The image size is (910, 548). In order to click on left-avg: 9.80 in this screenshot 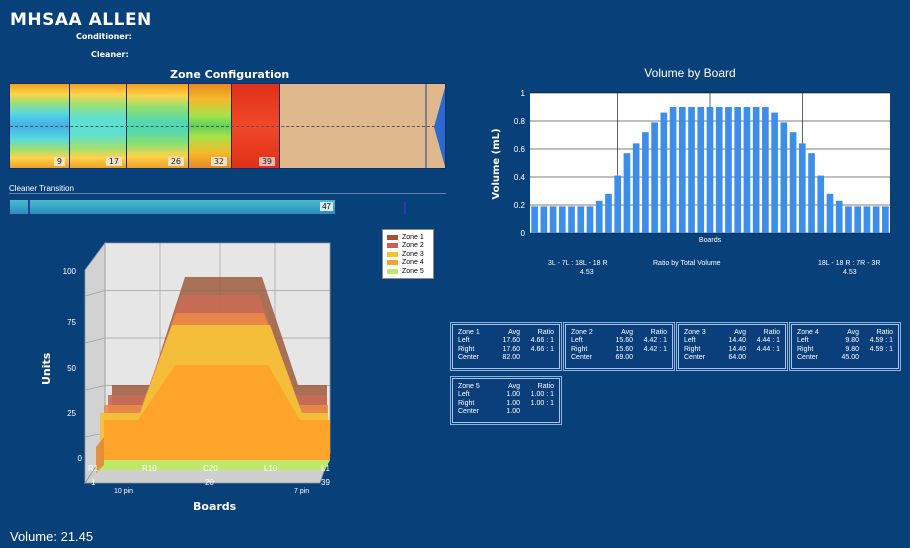, I will do `click(852, 341)`.